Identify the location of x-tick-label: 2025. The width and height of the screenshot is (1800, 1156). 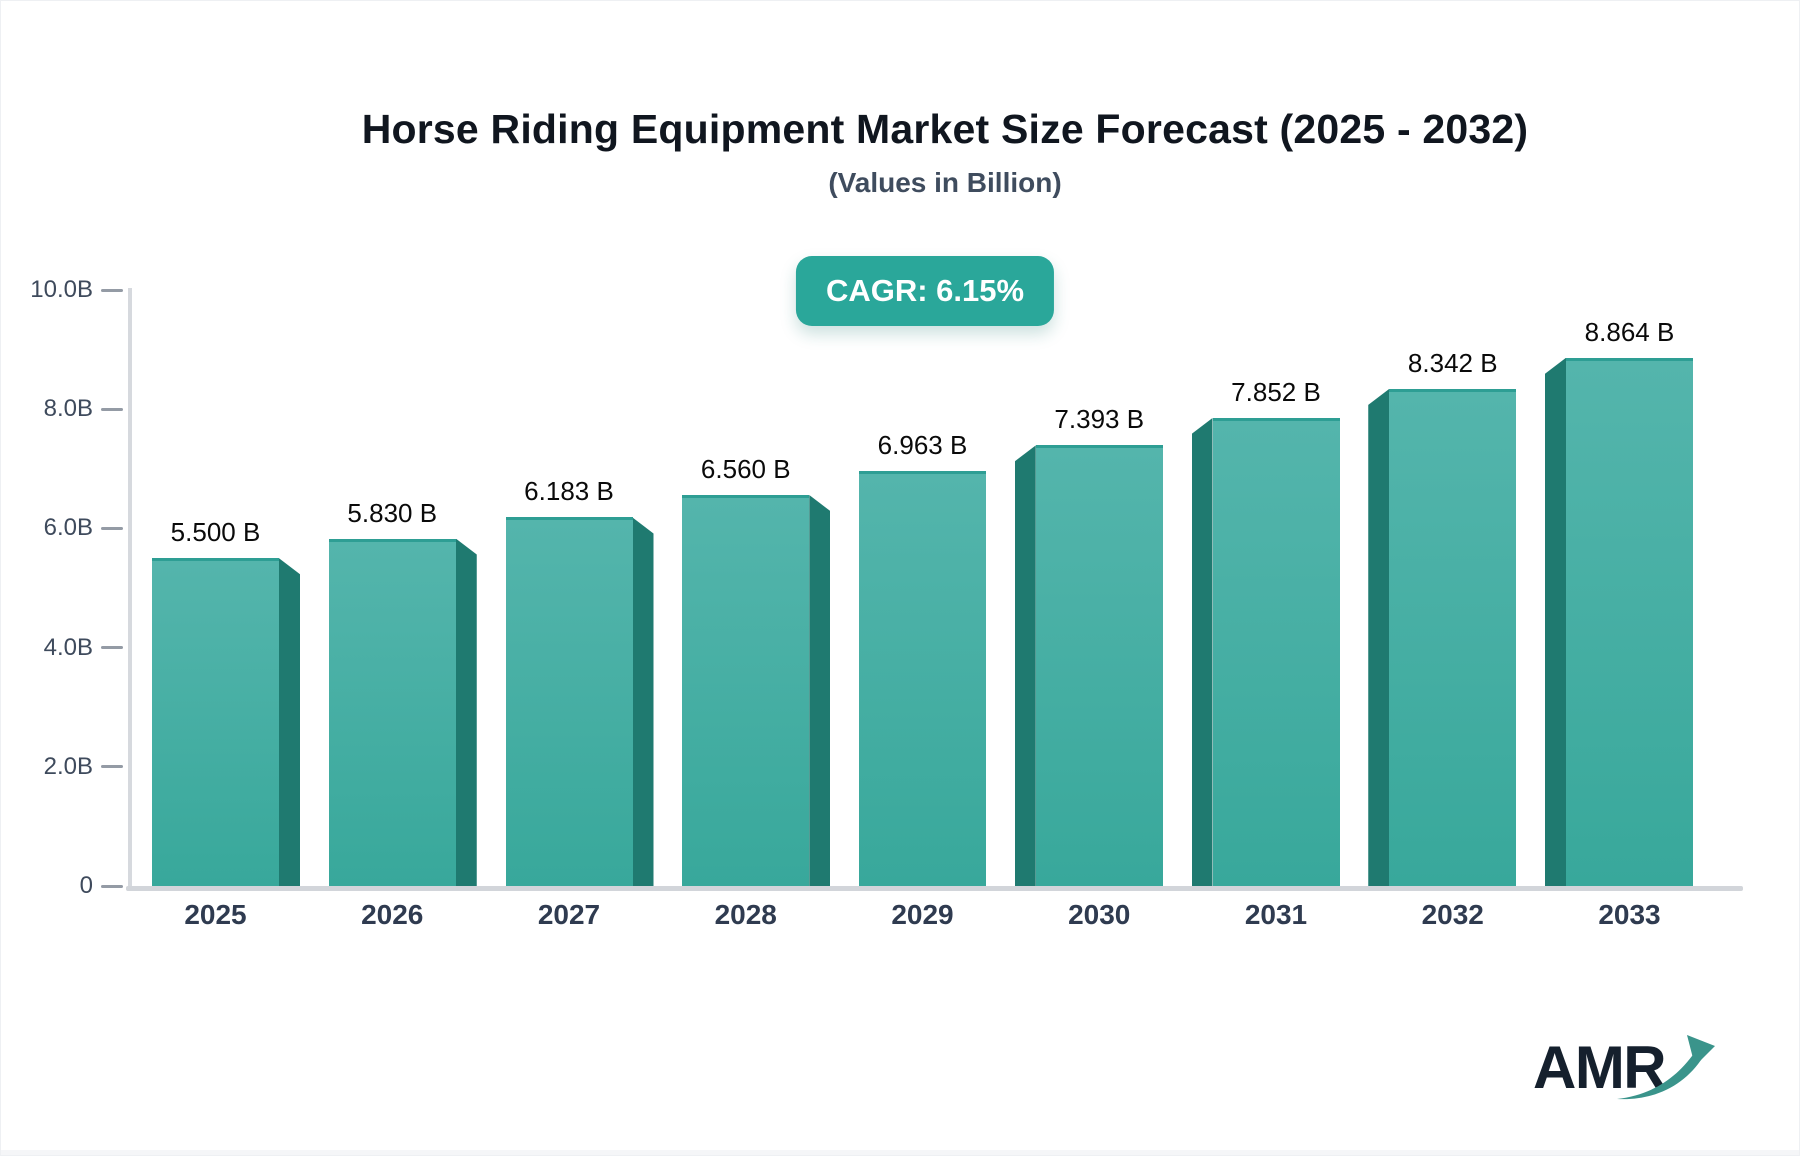
(215, 914).